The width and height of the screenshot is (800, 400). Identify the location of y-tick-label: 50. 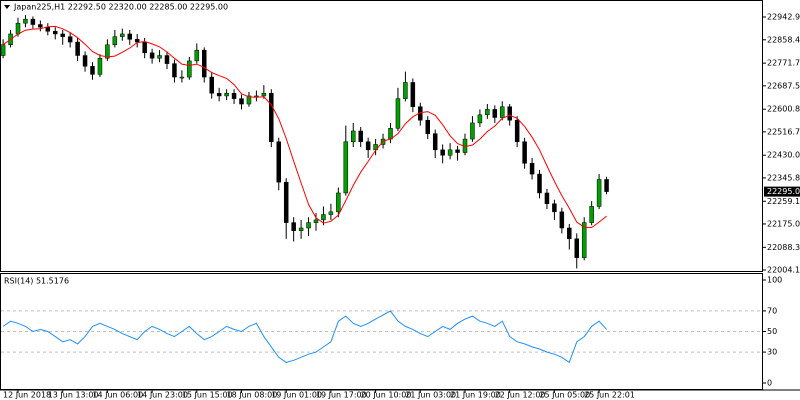
(772, 331).